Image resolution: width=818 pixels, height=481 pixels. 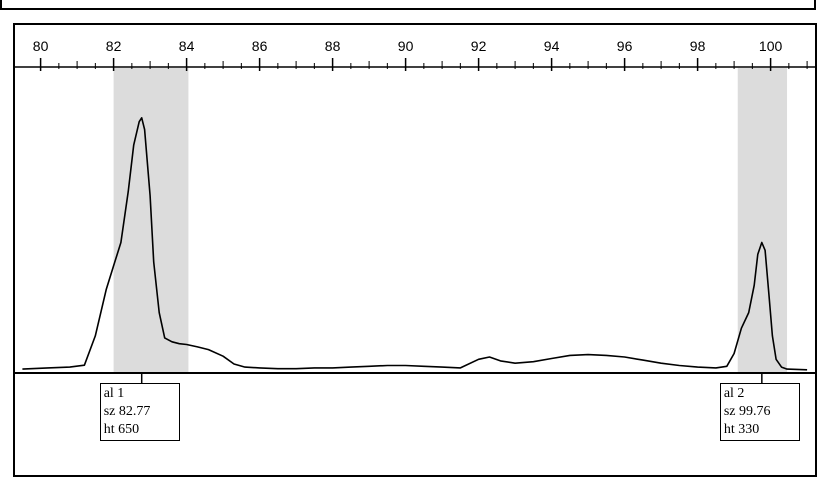 What do you see at coordinates (406, 46) in the screenshot?
I see `tick-label-90: 90` at bounding box center [406, 46].